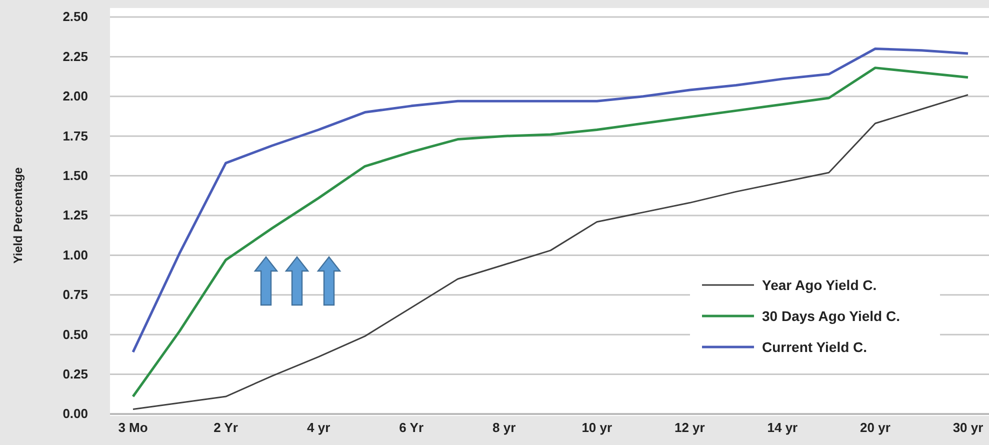 This screenshot has height=445, width=989. Describe the element at coordinates (75, 334) in the screenshot. I see `y-tick-label: 0.50` at that location.